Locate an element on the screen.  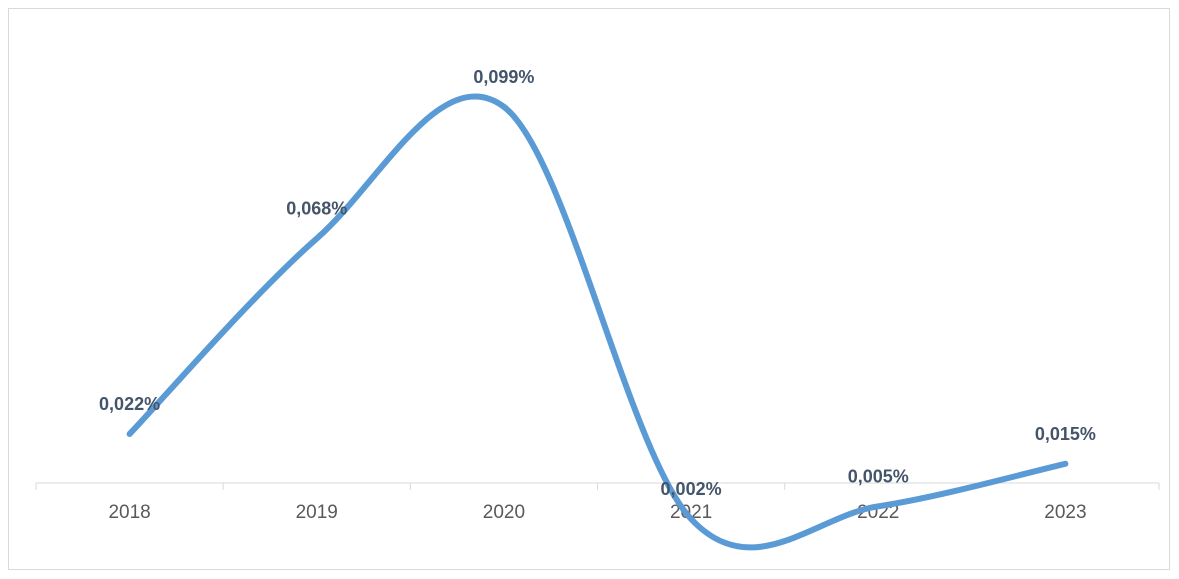
x-tick-label-2023: 2023 is located at coordinates (1065, 512).